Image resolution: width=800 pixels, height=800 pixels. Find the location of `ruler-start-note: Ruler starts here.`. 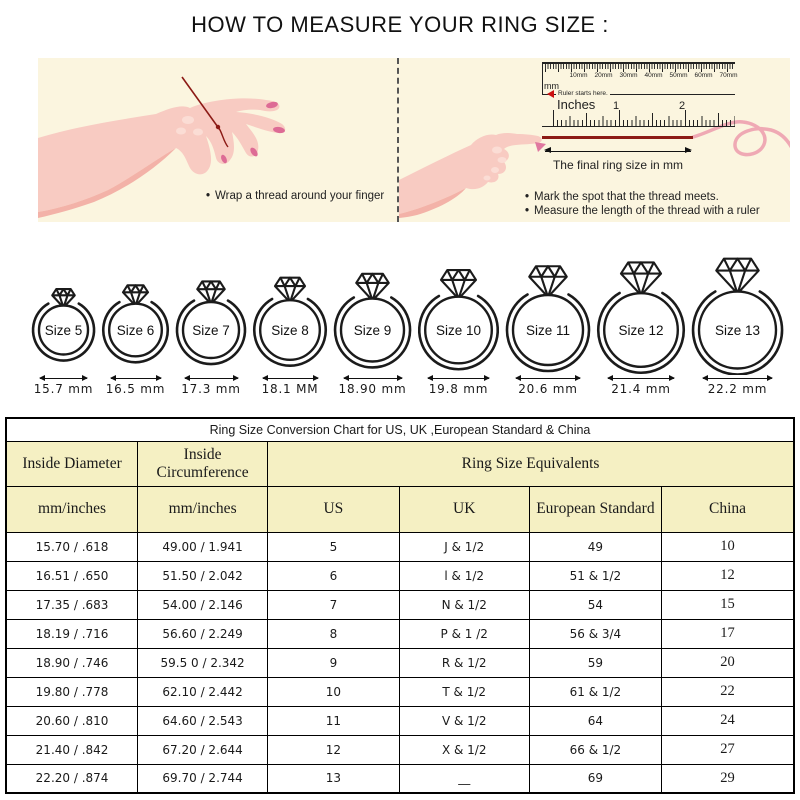

ruler-start-note: Ruler starts here. is located at coordinates (583, 93).